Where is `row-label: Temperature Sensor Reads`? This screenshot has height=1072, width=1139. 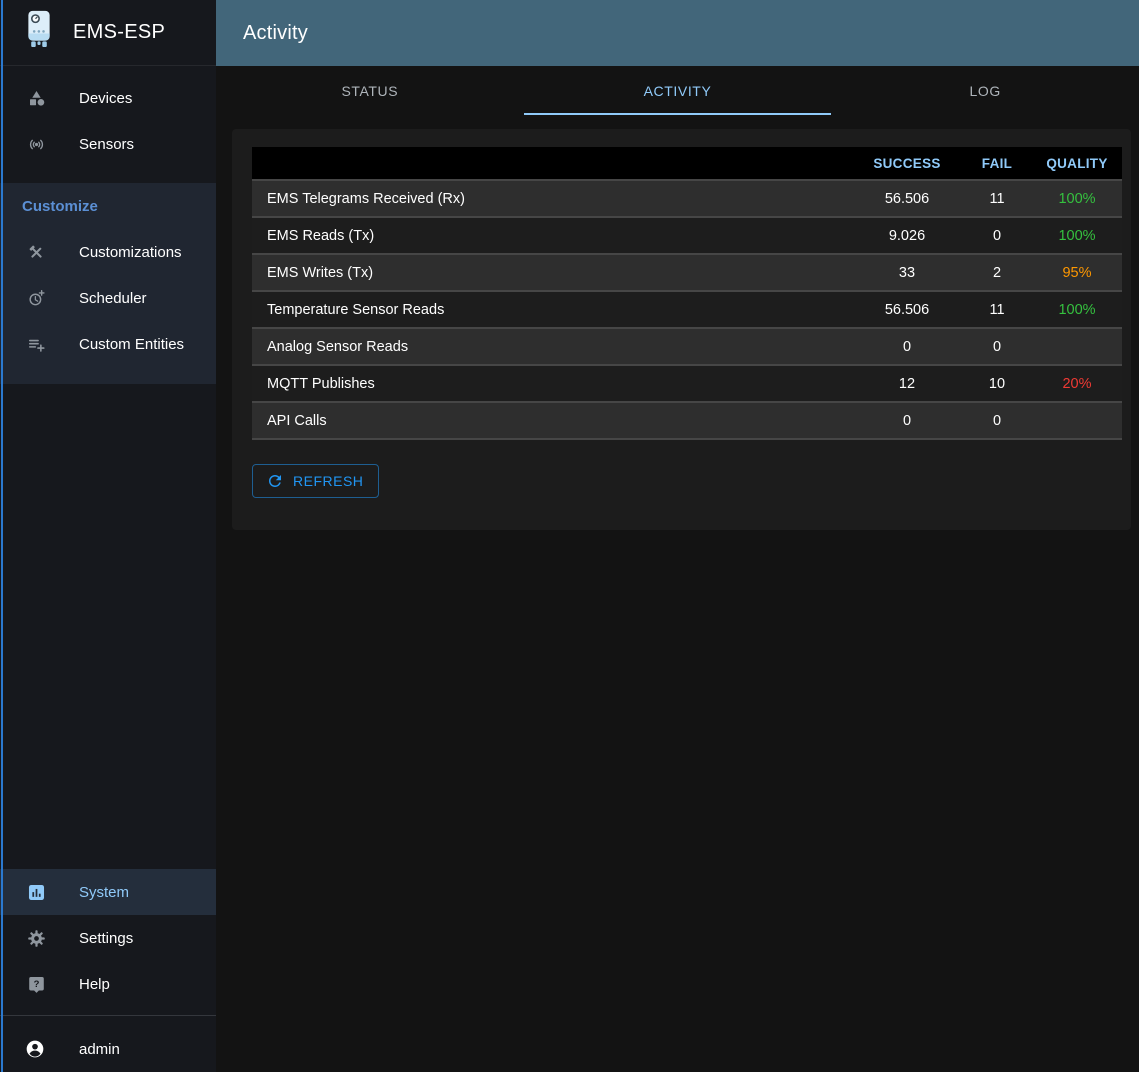 row-label: Temperature Sensor Reads is located at coordinates (552, 309).